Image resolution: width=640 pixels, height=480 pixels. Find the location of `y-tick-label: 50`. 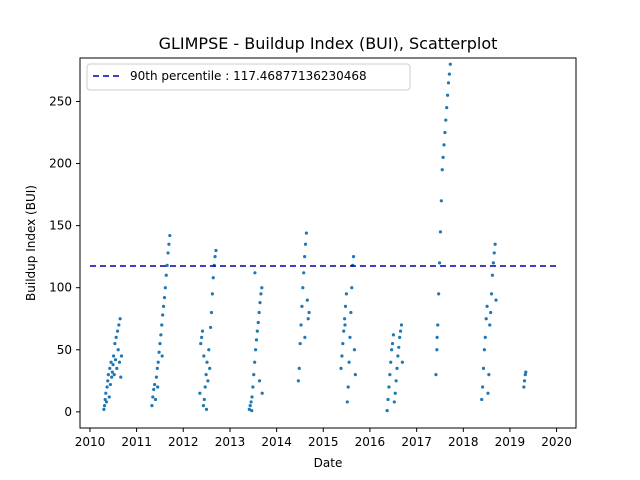

y-tick-label: 50 is located at coordinates (64, 350).